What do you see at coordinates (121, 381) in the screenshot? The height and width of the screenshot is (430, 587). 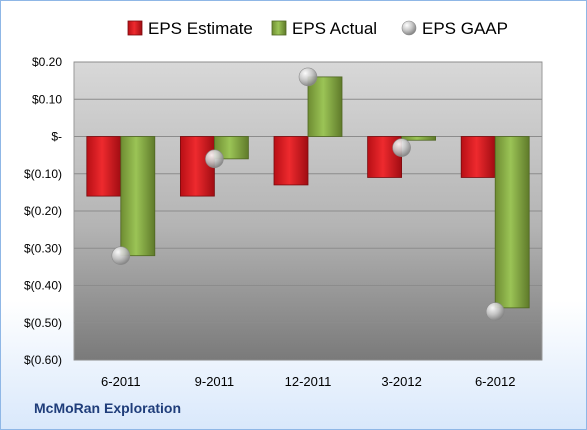 I see `x-tick-label: 6-2011` at bounding box center [121, 381].